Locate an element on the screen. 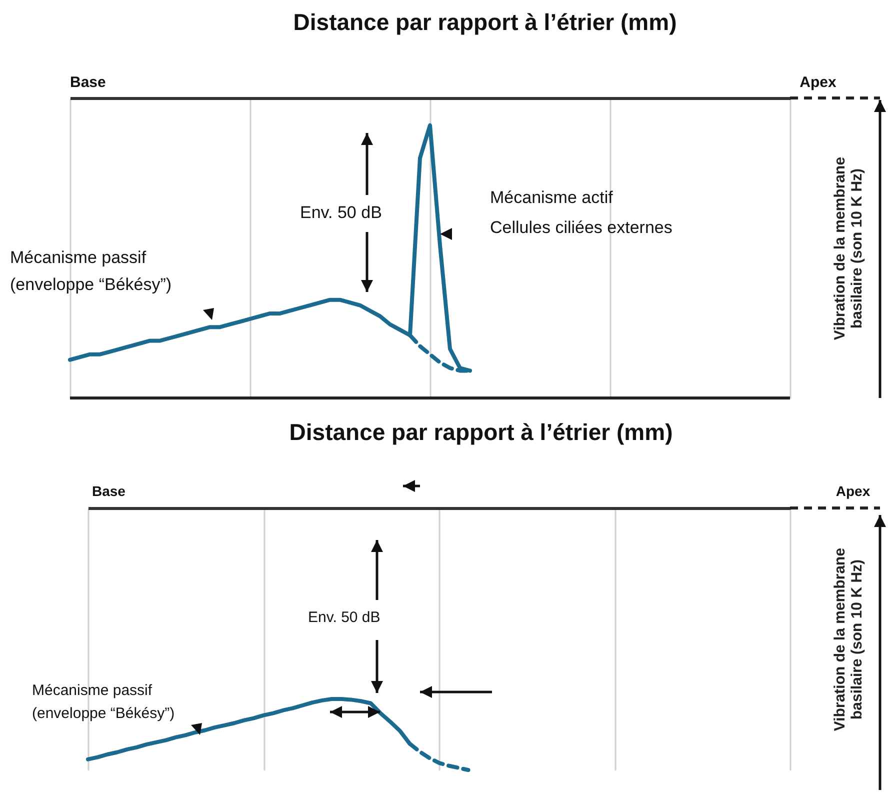 Image resolution: width=893 pixels, height=796 pixels. annotation: Env. 50 dB is located at coordinates (341, 212).